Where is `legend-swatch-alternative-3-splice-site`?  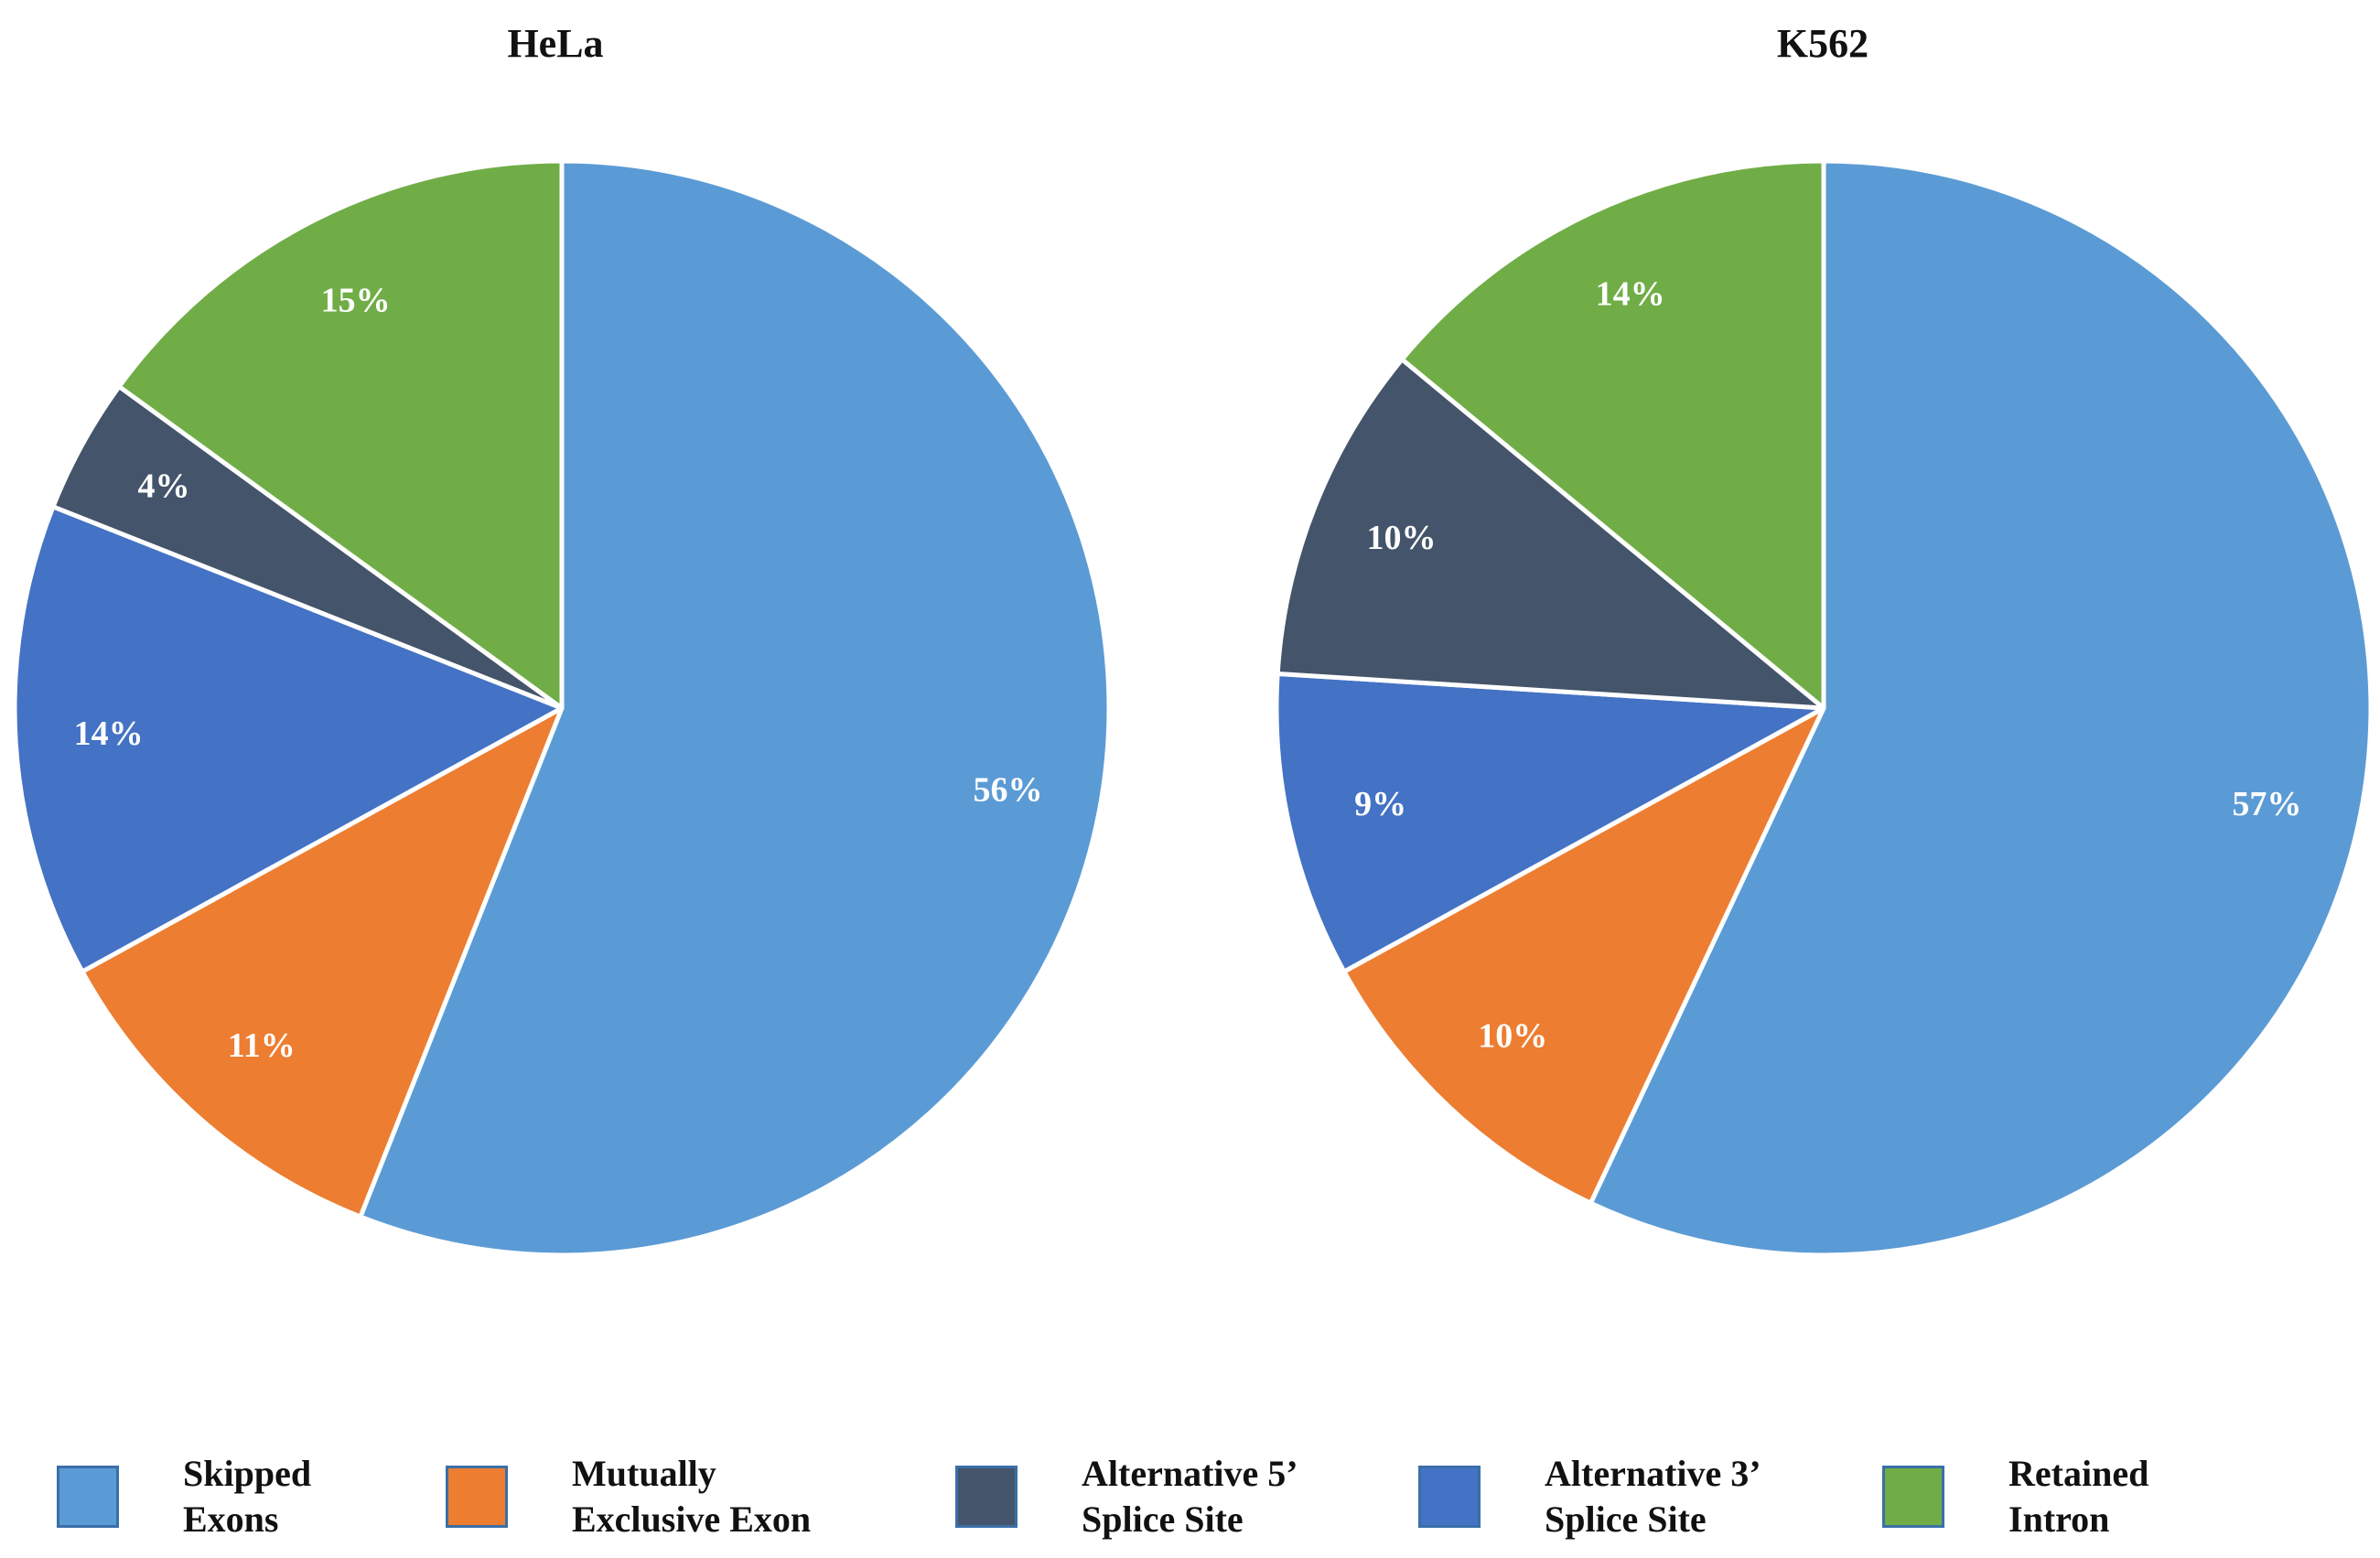
legend-swatch-alternative-3-splice-site is located at coordinates (1449, 1497).